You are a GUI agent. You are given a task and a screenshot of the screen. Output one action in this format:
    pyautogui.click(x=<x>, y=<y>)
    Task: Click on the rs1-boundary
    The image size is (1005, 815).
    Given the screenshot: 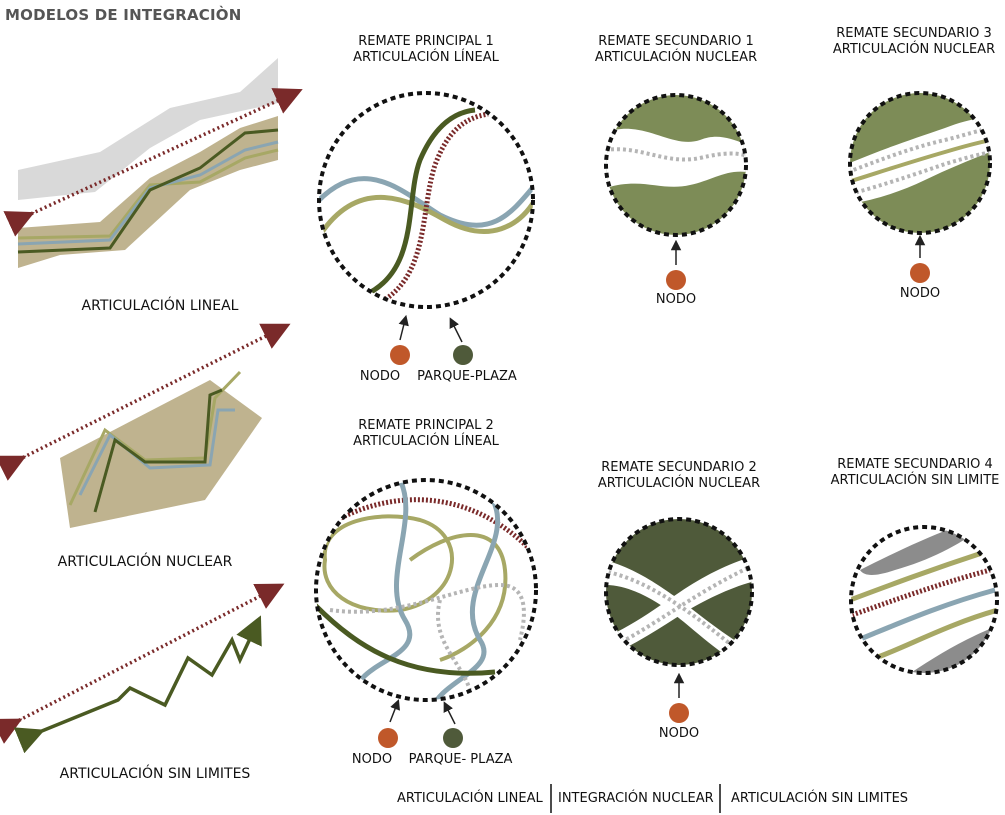 What is the action you would take?
    pyautogui.click(x=676, y=165)
    